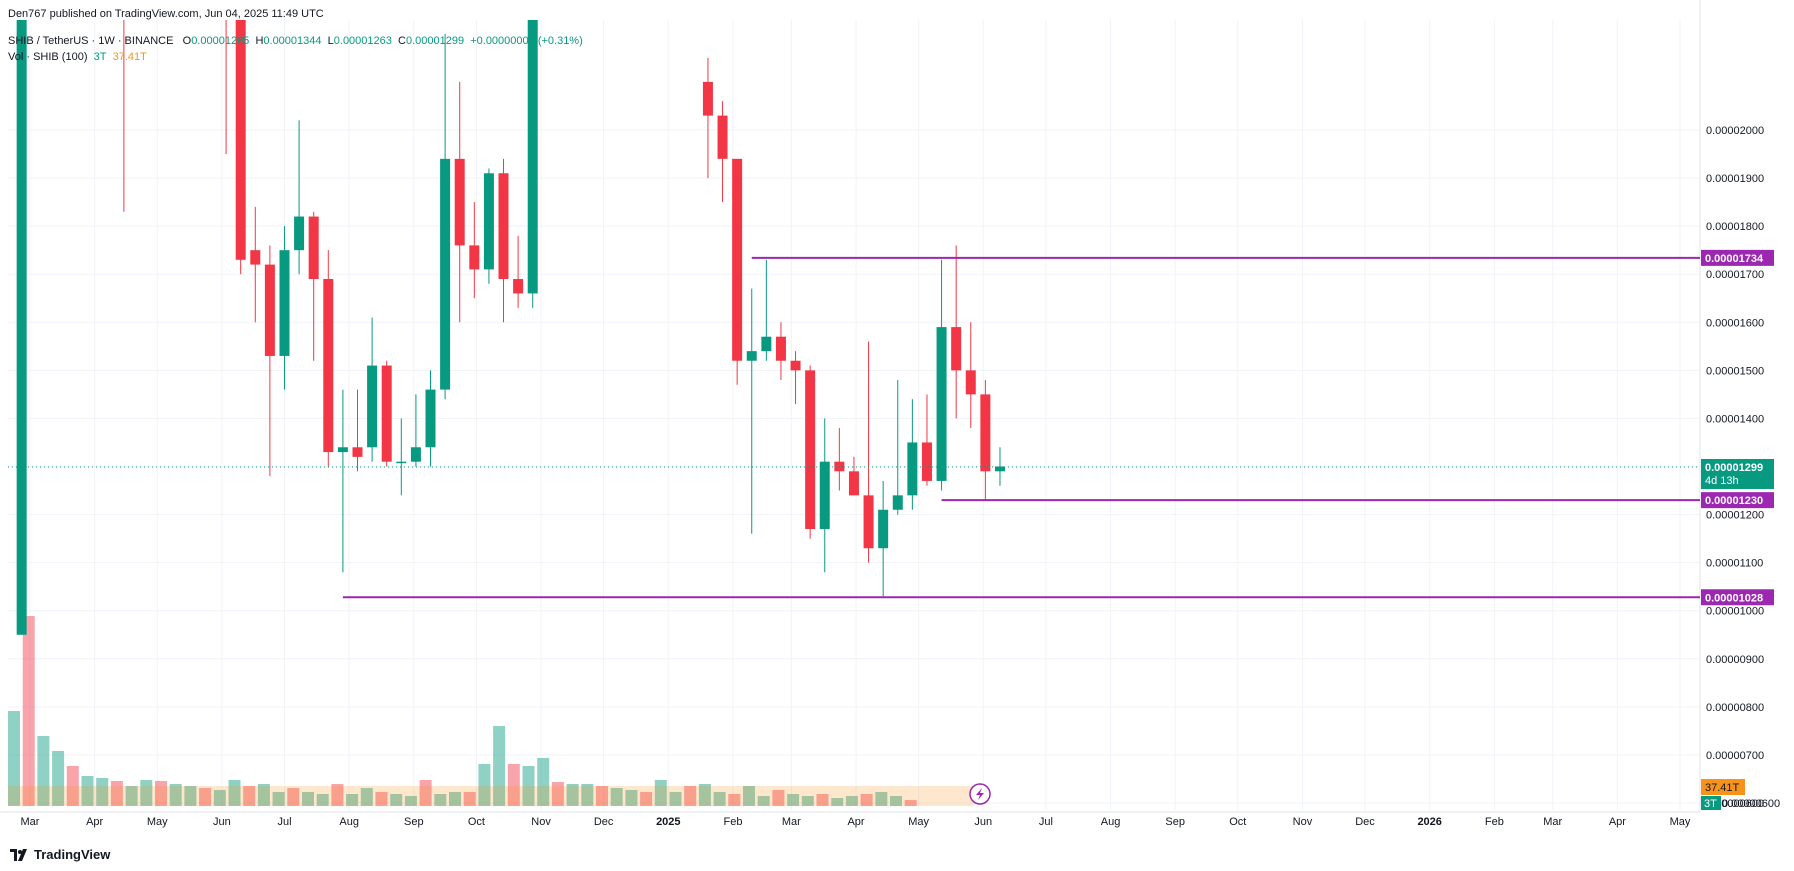 This screenshot has height=871, width=1794. I want to click on current-price-label: 0.00001299, so click(1734, 468).